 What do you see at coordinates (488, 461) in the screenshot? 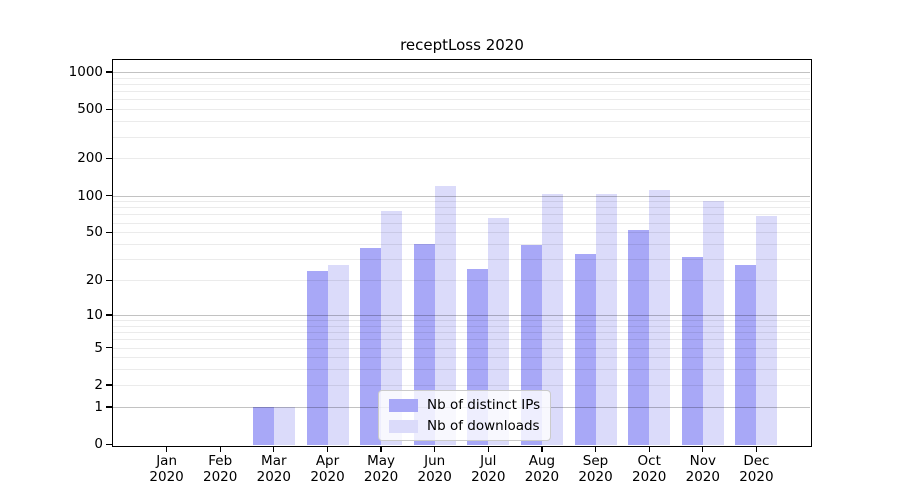
I see `x-tick-month: Jul` at bounding box center [488, 461].